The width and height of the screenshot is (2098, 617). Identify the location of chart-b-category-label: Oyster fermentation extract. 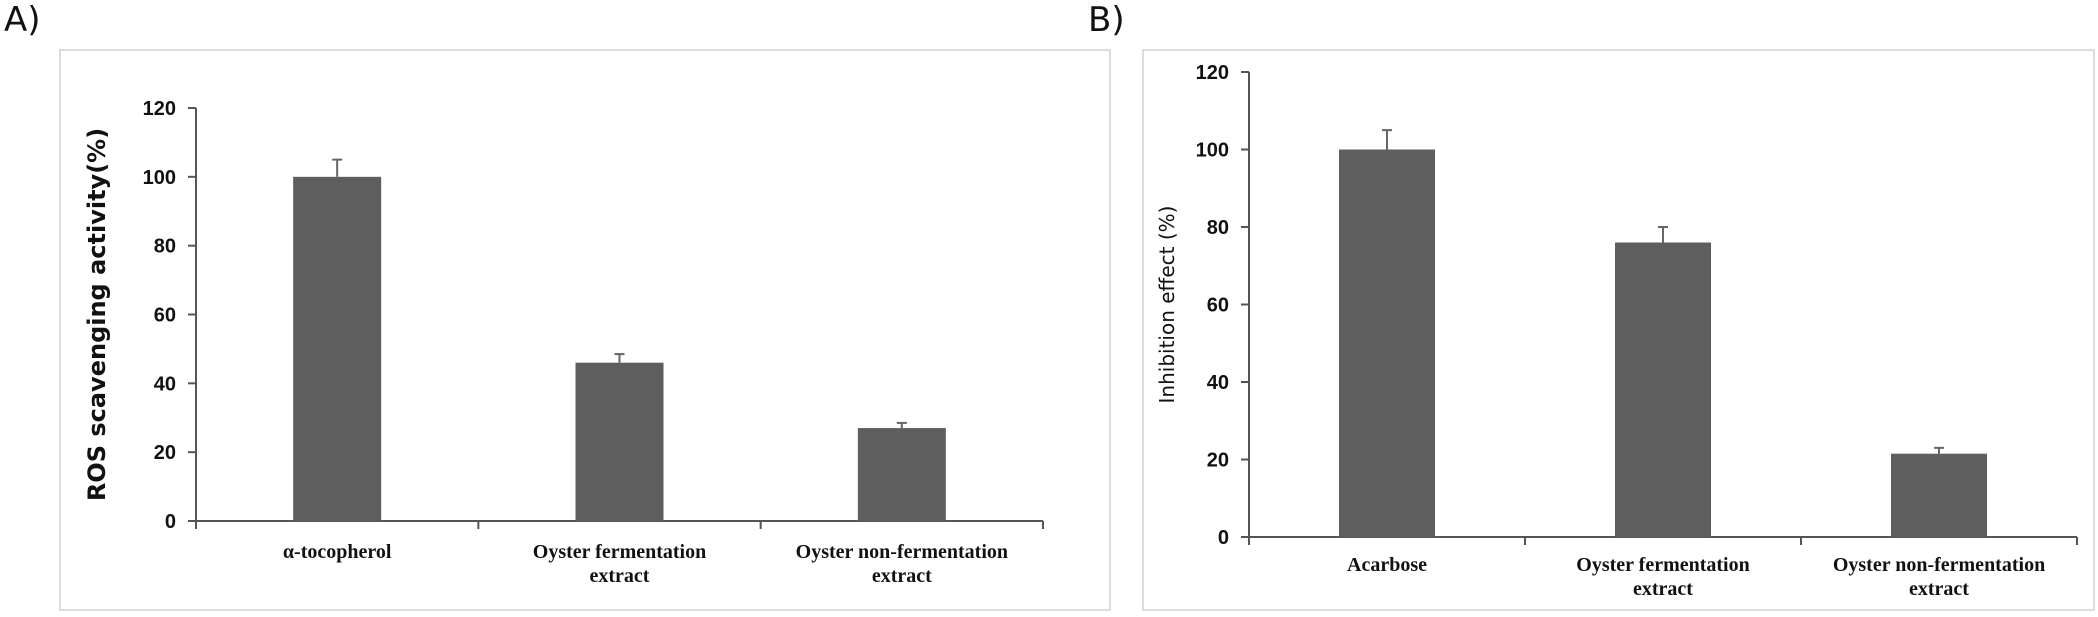
(1662, 577).